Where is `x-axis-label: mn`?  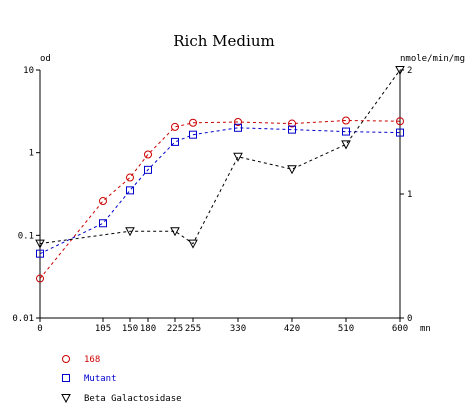 x-axis-label: mn is located at coordinates (425, 329).